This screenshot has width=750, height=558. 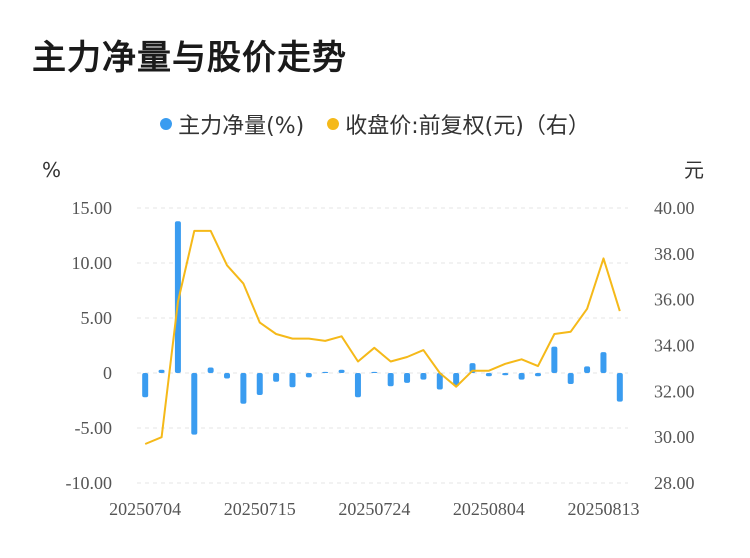 What do you see at coordinates (92, 263) in the screenshot?
I see `left-tick-label: 10.00` at bounding box center [92, 263].